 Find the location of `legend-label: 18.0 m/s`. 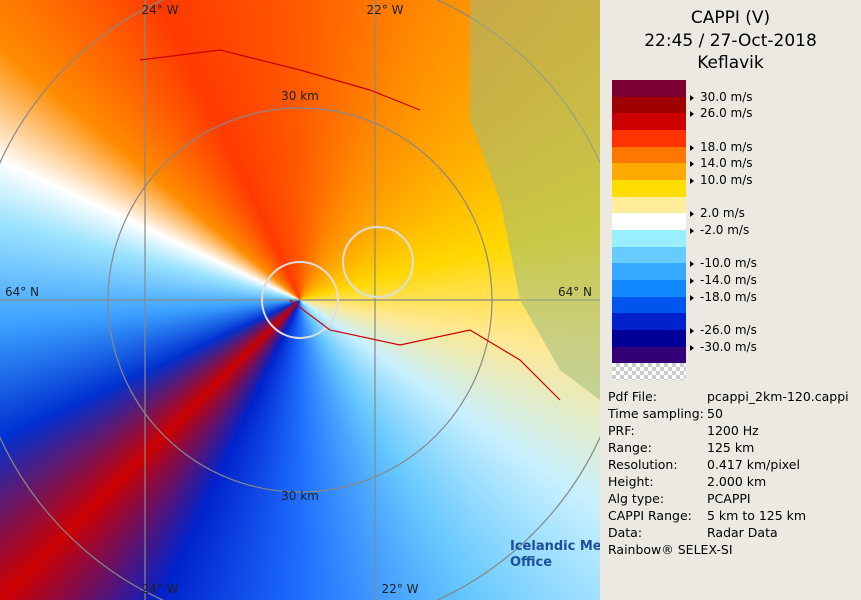

legend-label: 18.0 m/s is located at coordinates (721, 147).